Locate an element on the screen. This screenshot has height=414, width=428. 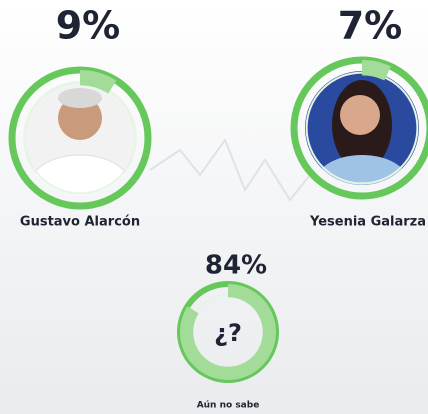
name-label: Aún no sabe is located at coordinates (228, 406).